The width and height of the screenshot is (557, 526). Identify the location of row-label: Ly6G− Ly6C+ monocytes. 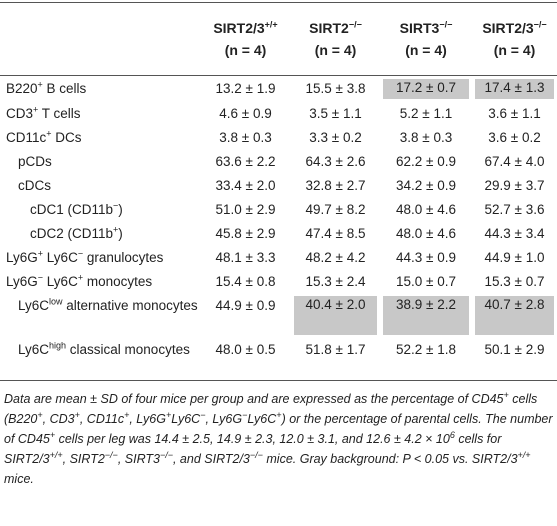
(100, 281).